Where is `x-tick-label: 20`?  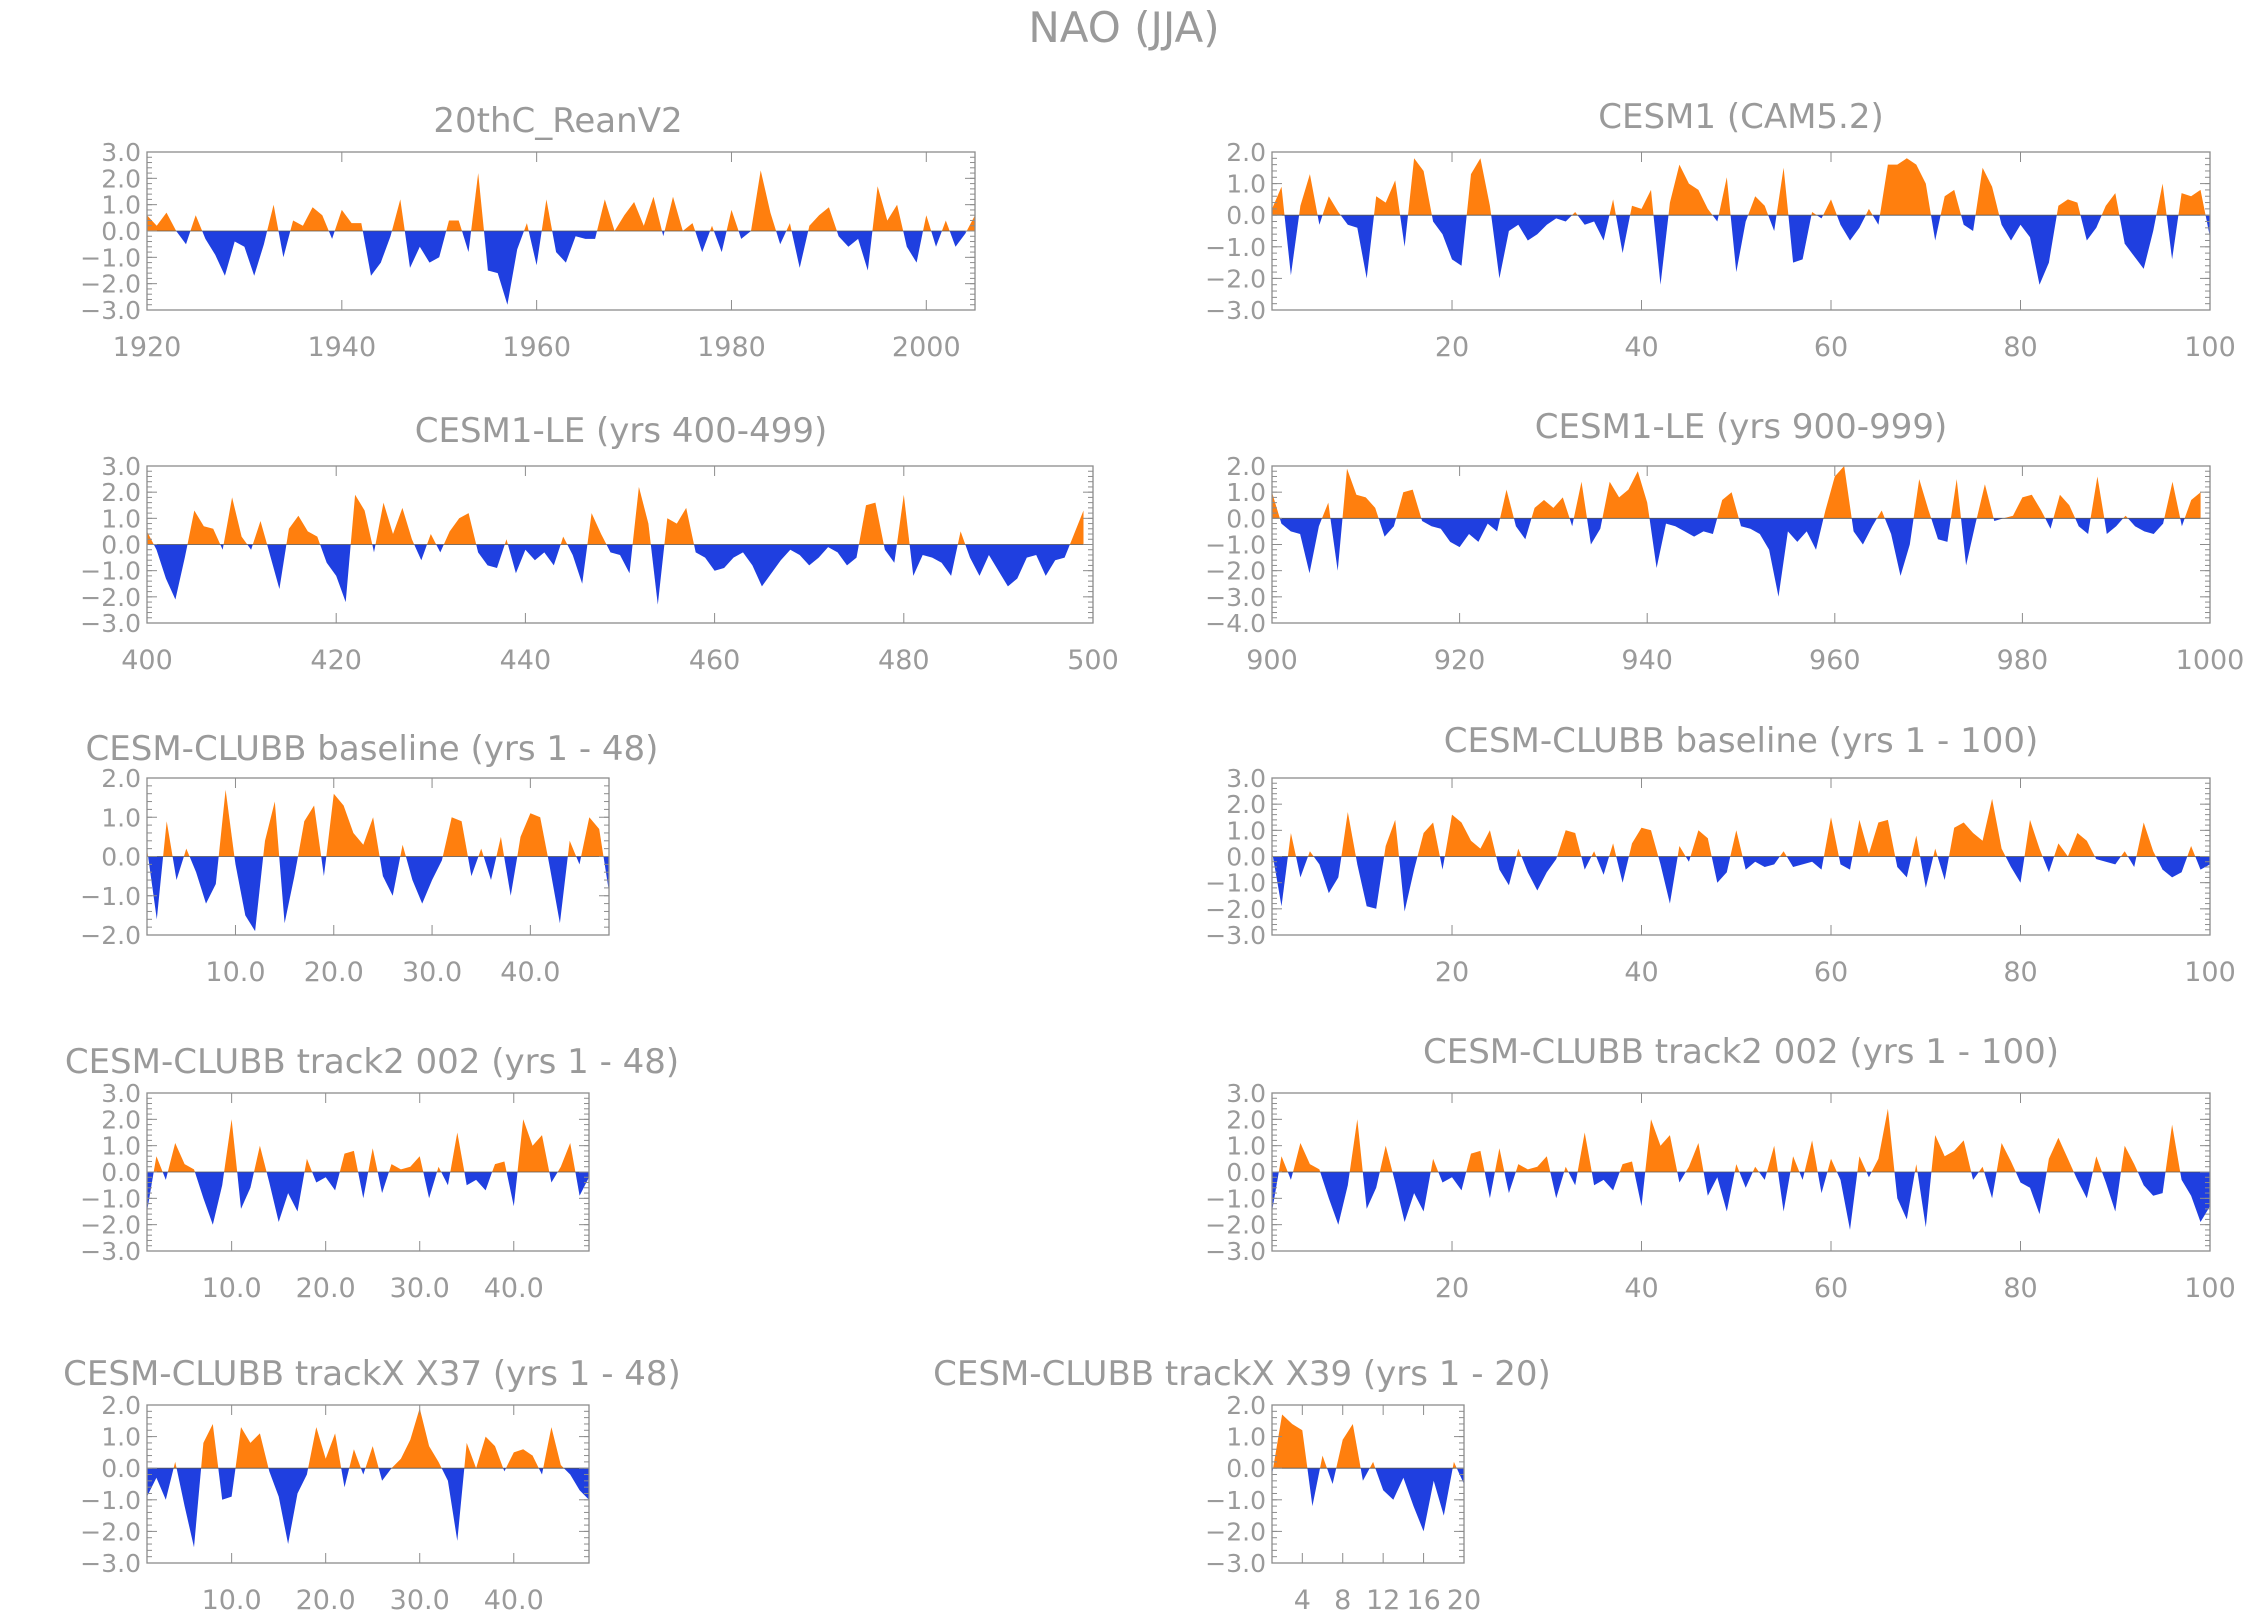
x-tick-label: 20 is located at coordinates (1452, 972).